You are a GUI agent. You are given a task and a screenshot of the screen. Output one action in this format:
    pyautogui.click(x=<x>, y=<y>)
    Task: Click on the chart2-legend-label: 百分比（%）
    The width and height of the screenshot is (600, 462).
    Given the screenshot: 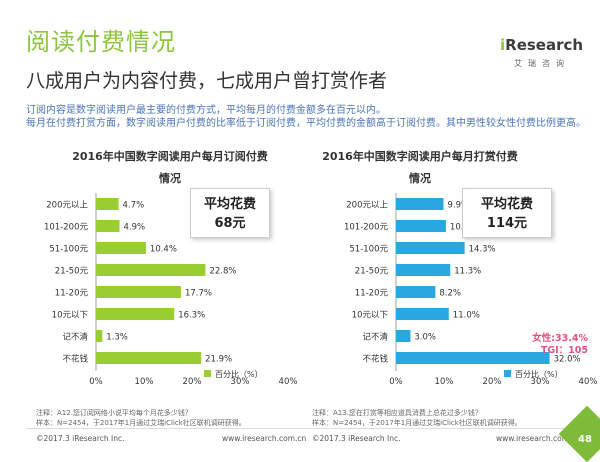 What is the action you would take?
    pyautogui.click(x=539, y=374)
    